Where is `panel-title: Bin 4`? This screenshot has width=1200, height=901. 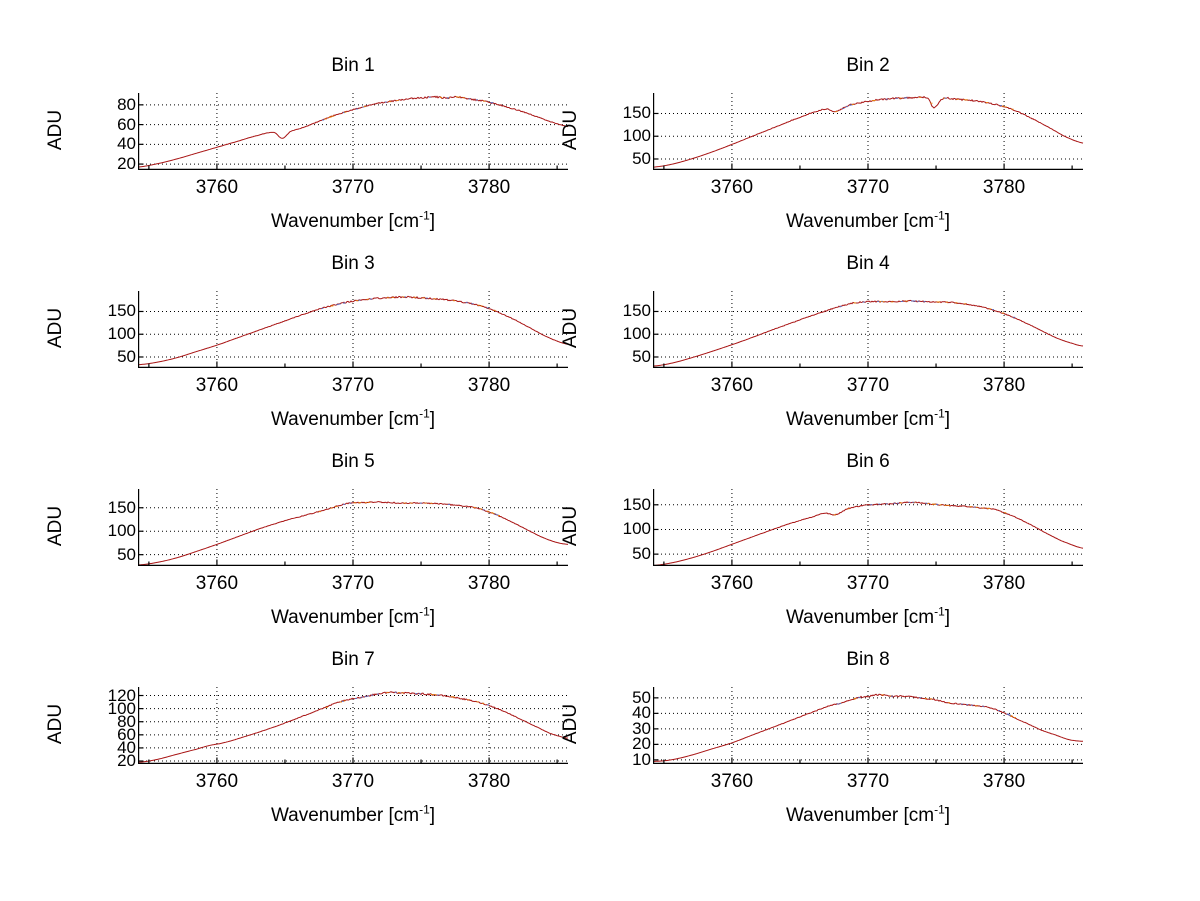 panel-title: Bin 4 is located at coordinates (868, 263).